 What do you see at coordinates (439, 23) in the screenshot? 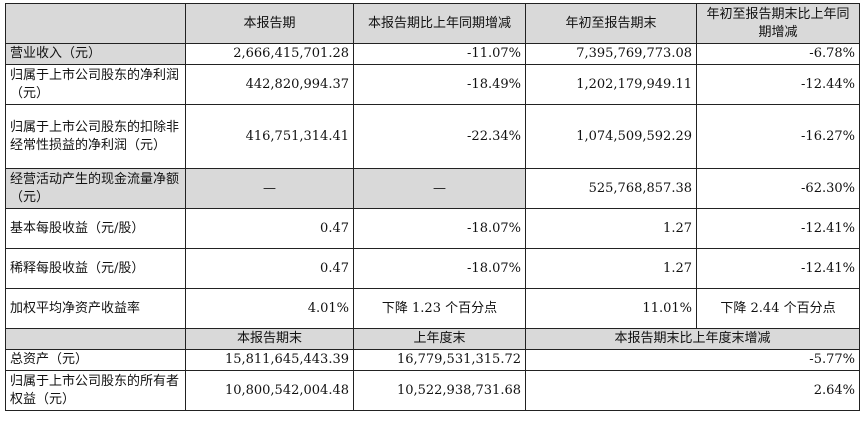
I see `header-current-period-yoy: 本报告期比上年同期增减` at bounding box center [439, 23].